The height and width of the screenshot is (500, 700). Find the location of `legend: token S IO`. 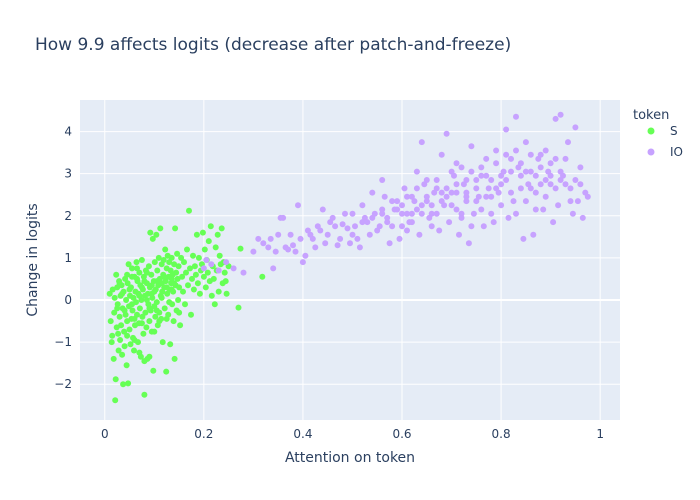

legend: token S IO is located at coordinates (658, 133).